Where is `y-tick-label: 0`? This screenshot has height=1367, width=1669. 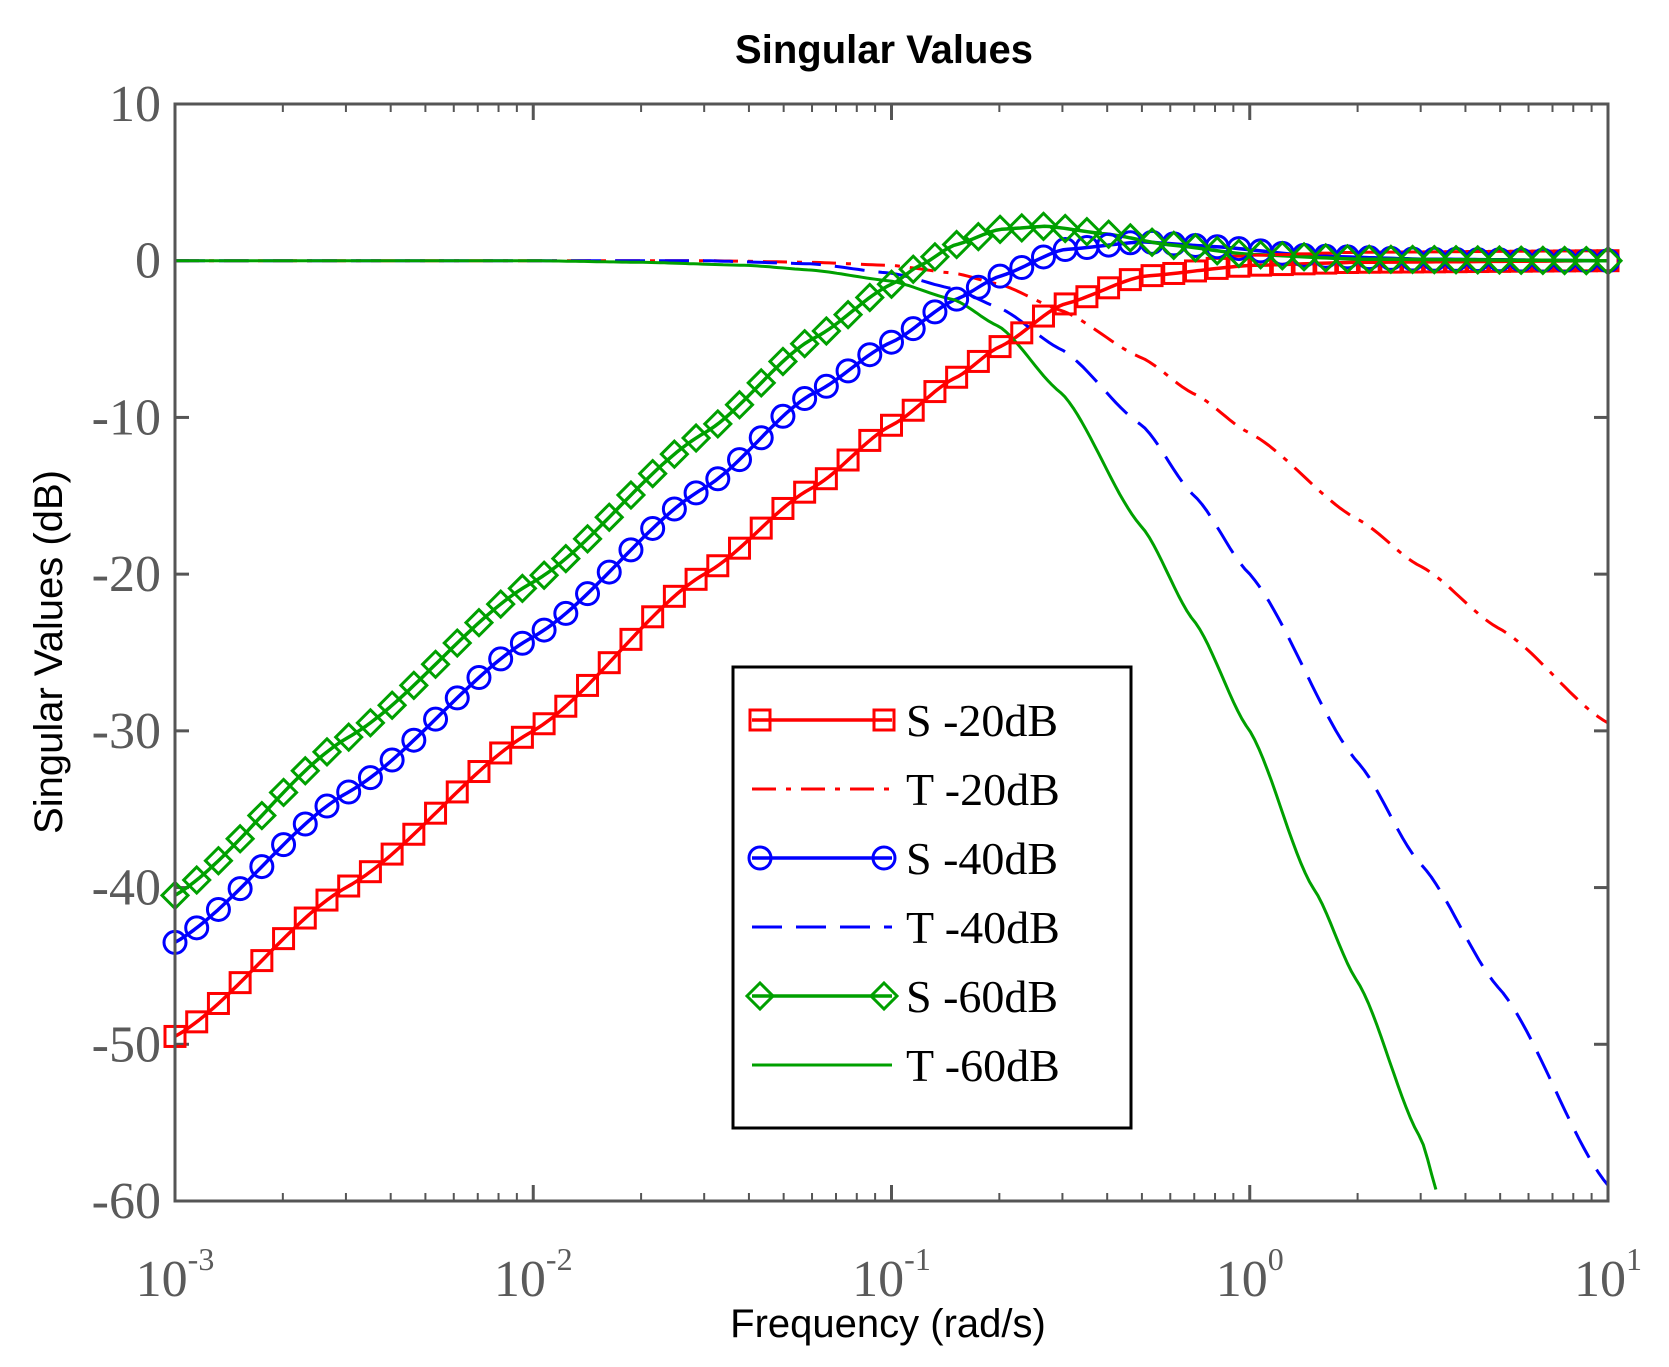
y-tick-label: 0 is located at coordinates (148, 261).